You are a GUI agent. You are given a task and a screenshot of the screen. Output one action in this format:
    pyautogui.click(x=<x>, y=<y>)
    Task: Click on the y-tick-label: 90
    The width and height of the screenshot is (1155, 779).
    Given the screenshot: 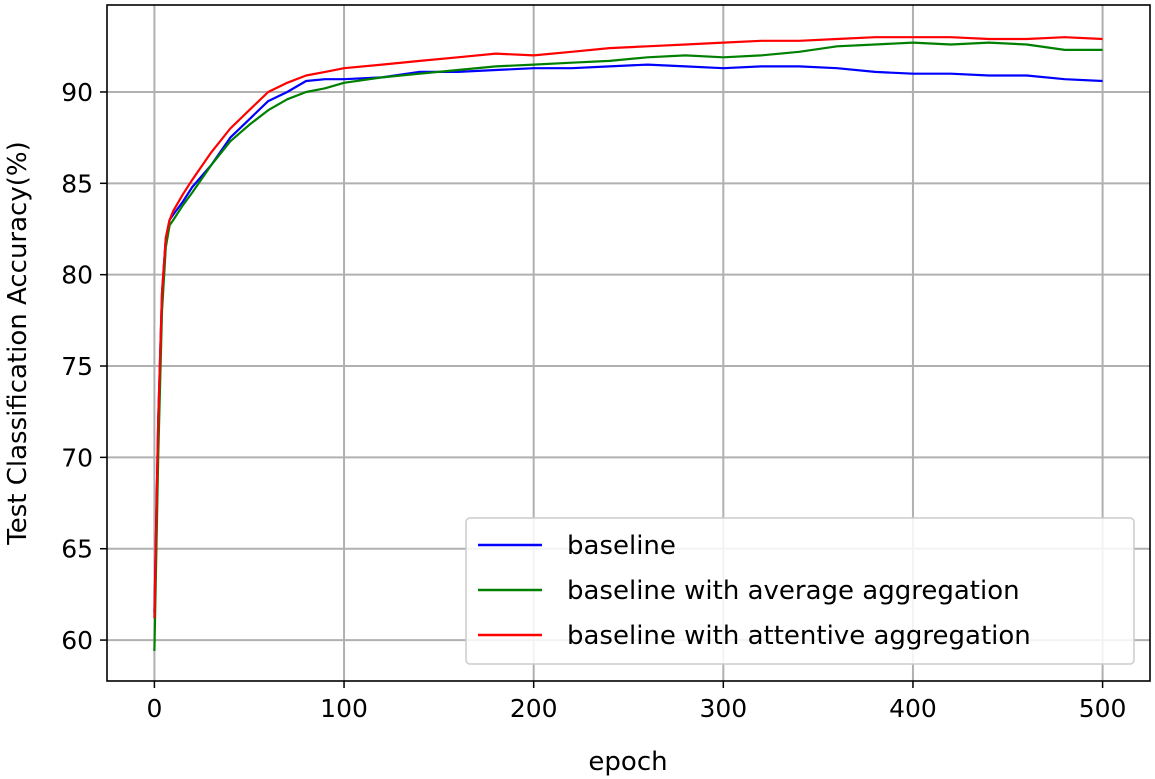 What is the action you would take?
    pyautogui.click(x=77, y=92)
    